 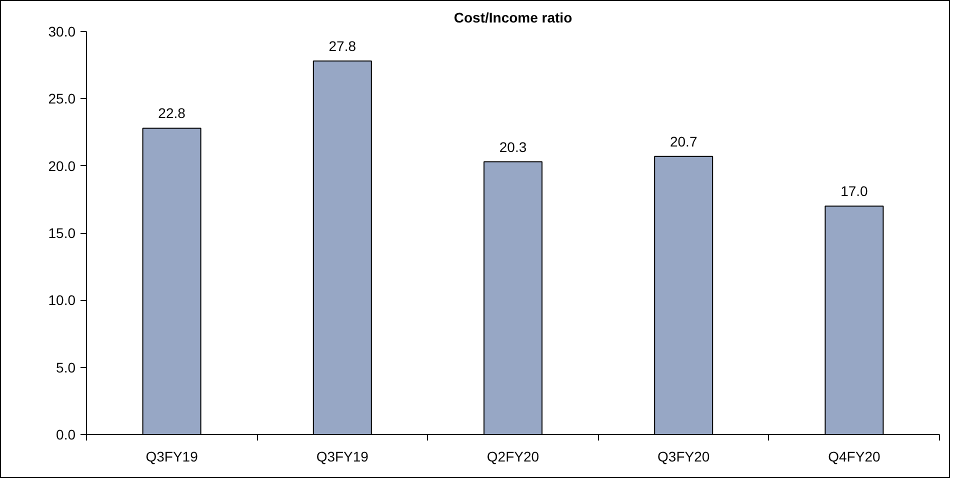 I want to click on data-label: 17.0, so click(x=854, y=191).